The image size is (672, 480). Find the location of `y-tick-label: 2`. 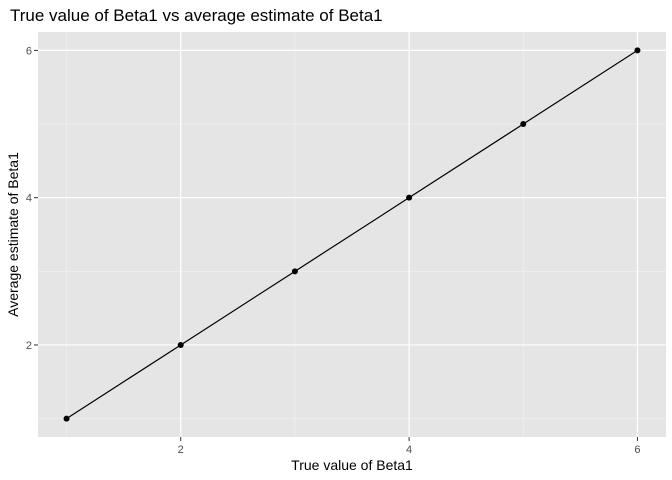

y-tick-label: 2 is located at coordinates (29, 346).